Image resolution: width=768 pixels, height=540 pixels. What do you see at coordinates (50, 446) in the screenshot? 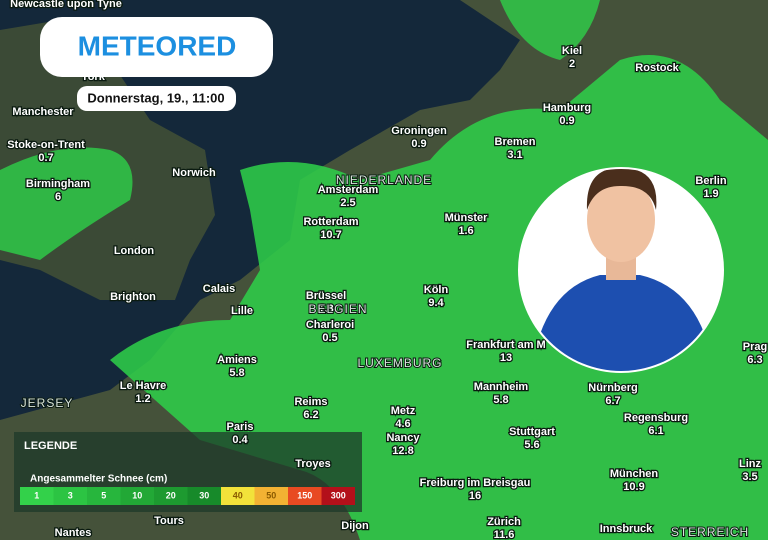
I see `legend-title: LEGENDE` at bounding box center [50, 446].